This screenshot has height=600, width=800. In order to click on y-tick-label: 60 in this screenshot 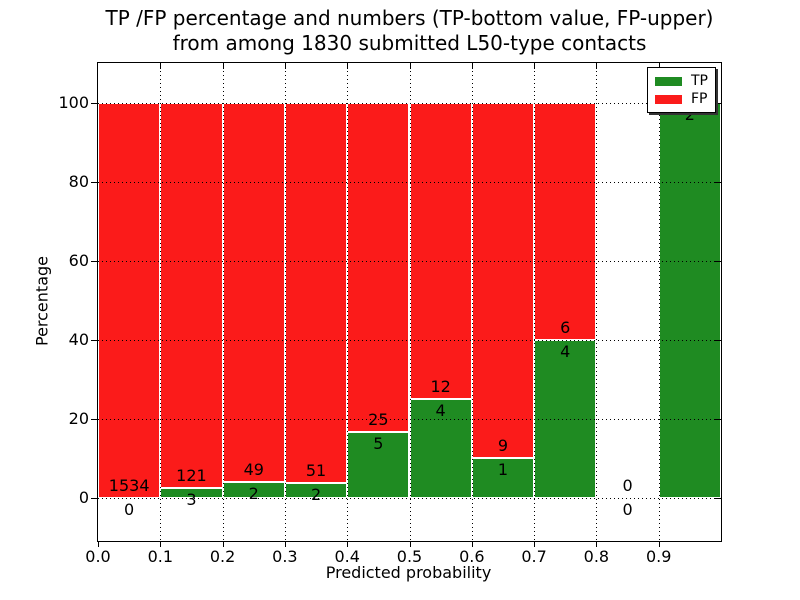, I will do `click(78, 260)`.